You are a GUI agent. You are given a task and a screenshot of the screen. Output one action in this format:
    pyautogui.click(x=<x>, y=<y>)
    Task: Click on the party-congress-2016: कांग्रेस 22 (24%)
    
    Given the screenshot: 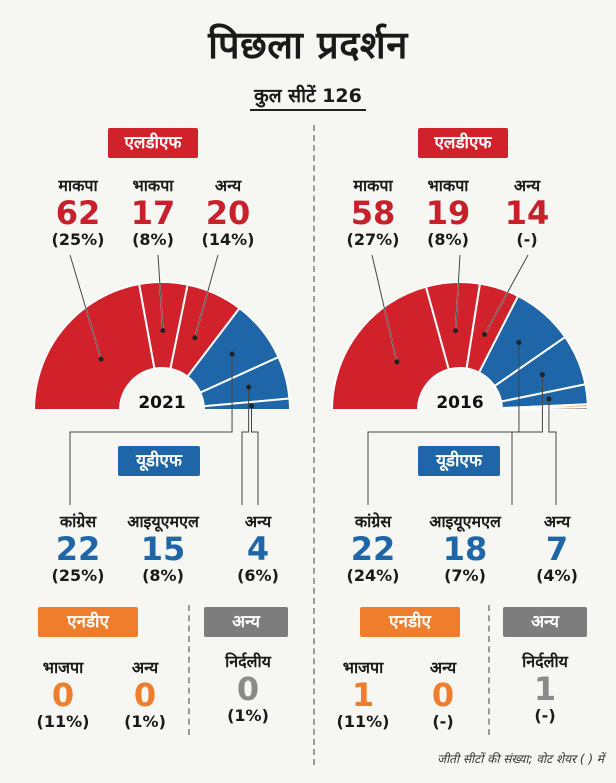 What is the action you would take?
    pyautogui.click(x=373, y=547)
    